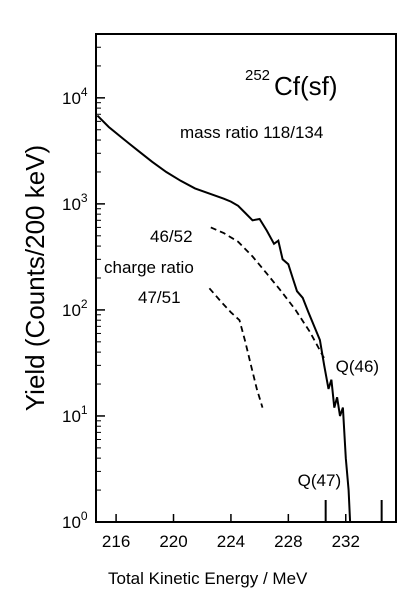 This screenshot has width=414, height=602. I want to click on y-tick-label: 10¹, so click(75, 414).